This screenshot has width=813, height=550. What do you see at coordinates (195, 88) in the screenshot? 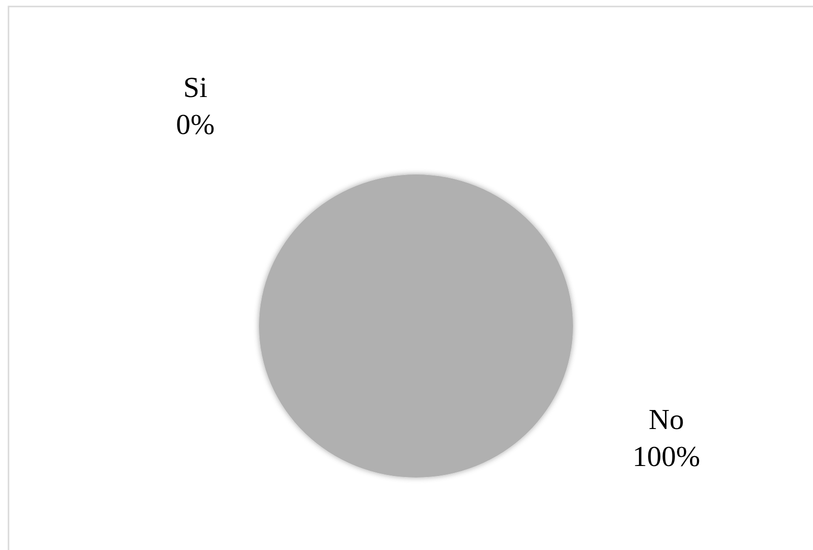
I see `category-label: Si` at bounding box center [195, 88].